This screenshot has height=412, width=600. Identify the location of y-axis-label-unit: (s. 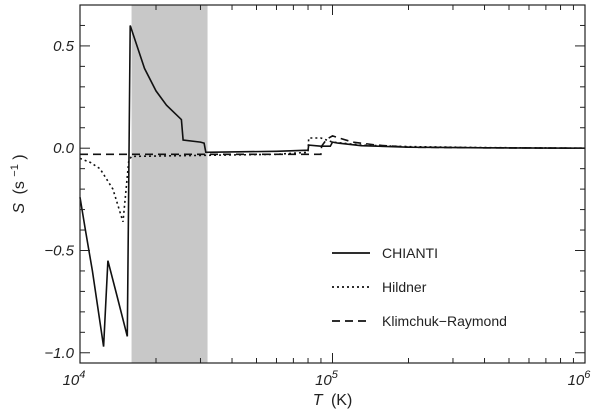
(19, 187).